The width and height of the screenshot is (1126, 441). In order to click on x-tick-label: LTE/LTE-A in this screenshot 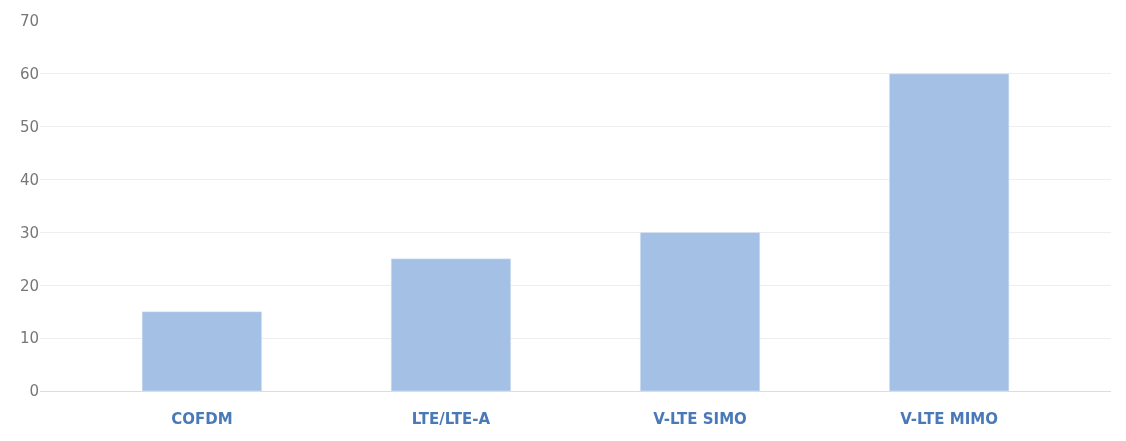, I will do `click(451, 419)`.